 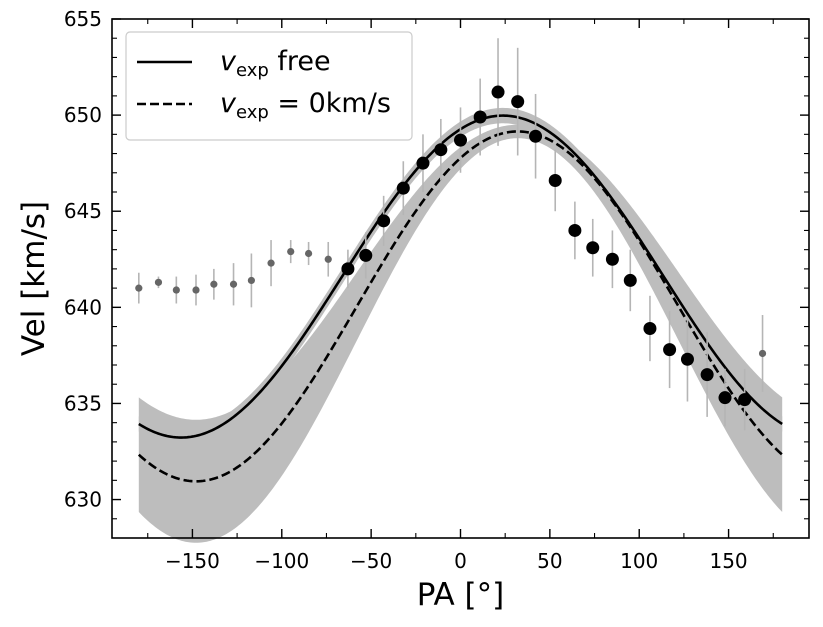 What do you see at coordinates (275, 63) in the screenshot?
I see `legend-label-0: vexp free` at bounding box center [275, 63].